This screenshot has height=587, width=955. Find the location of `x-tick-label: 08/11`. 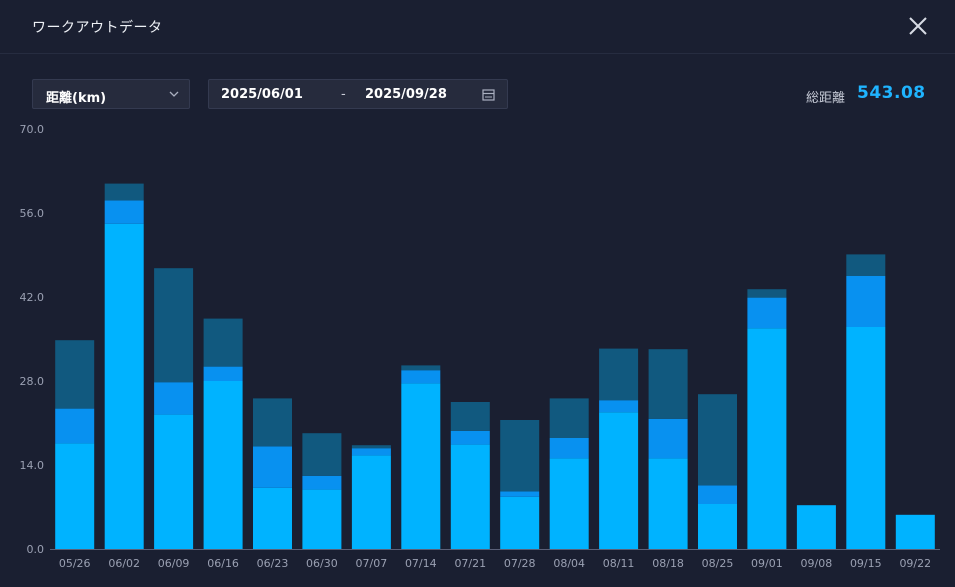

x-tick-label: 08/11 is located at coordinates (619, 563).